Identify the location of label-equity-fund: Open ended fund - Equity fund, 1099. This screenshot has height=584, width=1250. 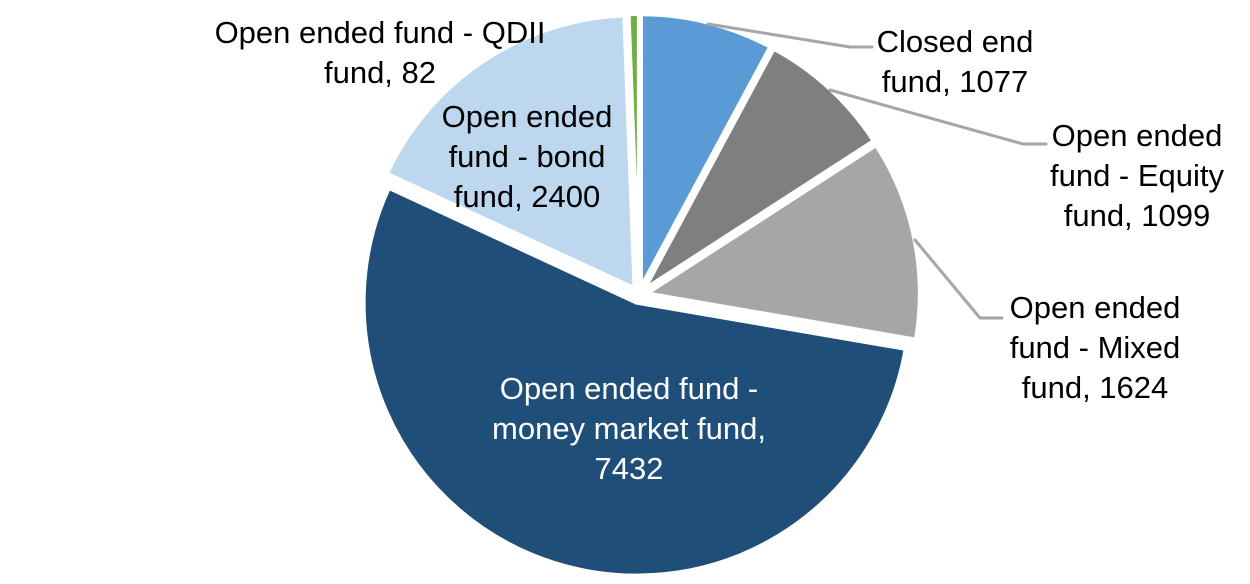
(1137, 176).